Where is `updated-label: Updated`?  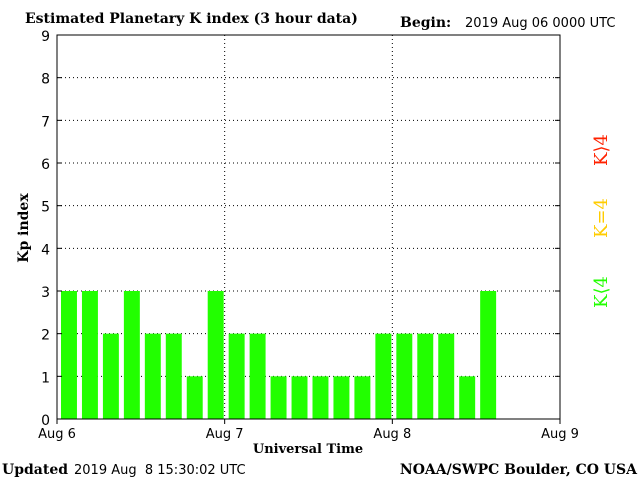 updated-label: Updated is located at coordinates (35, 470).